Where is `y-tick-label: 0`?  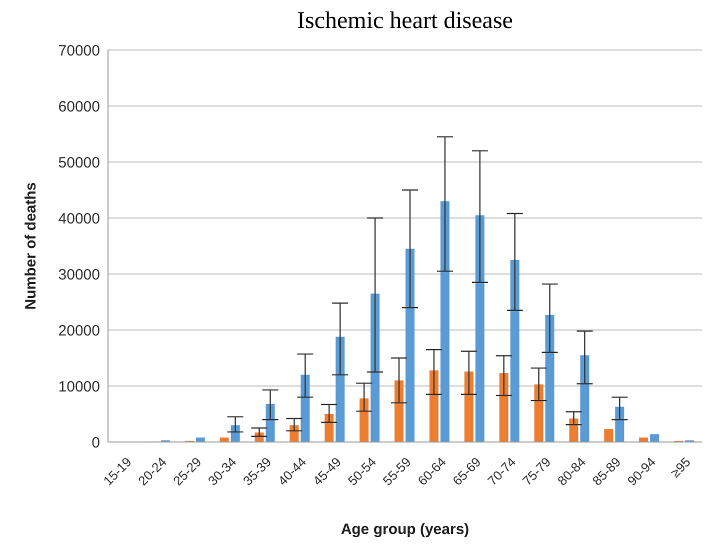
y-tick-label: 0 is located at coordinates (96, 443).